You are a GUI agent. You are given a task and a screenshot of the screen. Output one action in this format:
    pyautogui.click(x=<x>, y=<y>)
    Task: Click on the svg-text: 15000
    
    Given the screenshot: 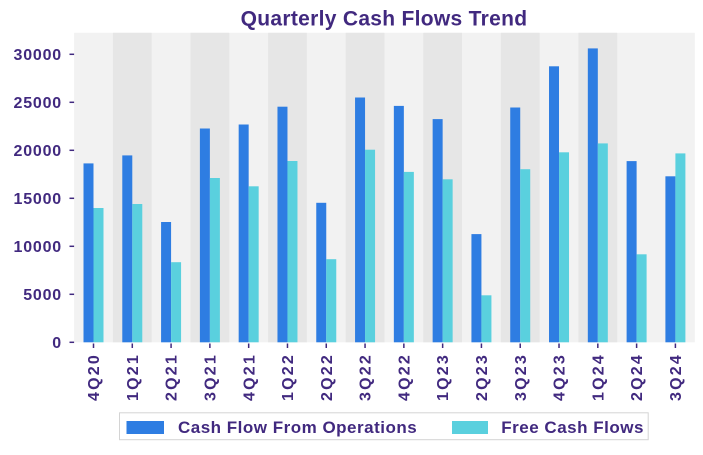 What is the action you would take?
    pyautogui.click(x=38, y=199)
    